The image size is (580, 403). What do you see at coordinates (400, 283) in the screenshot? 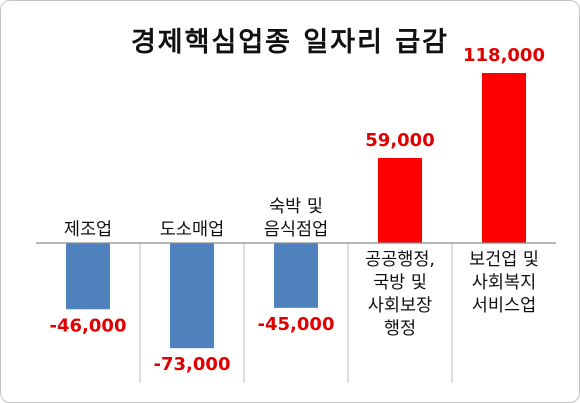
I see `category-label-line: 국방 및` at bounding box center [400, 283].